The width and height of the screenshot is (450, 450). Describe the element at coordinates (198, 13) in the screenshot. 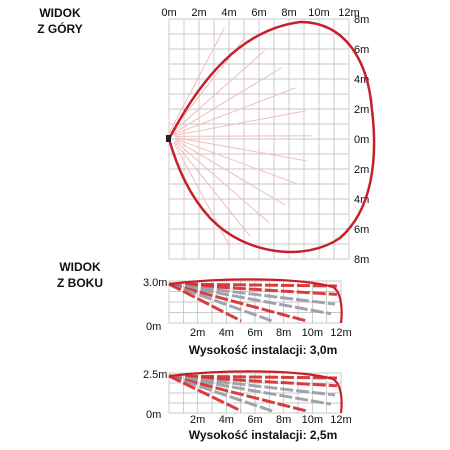

I see `top-x-tick-label: 2m` at that location.